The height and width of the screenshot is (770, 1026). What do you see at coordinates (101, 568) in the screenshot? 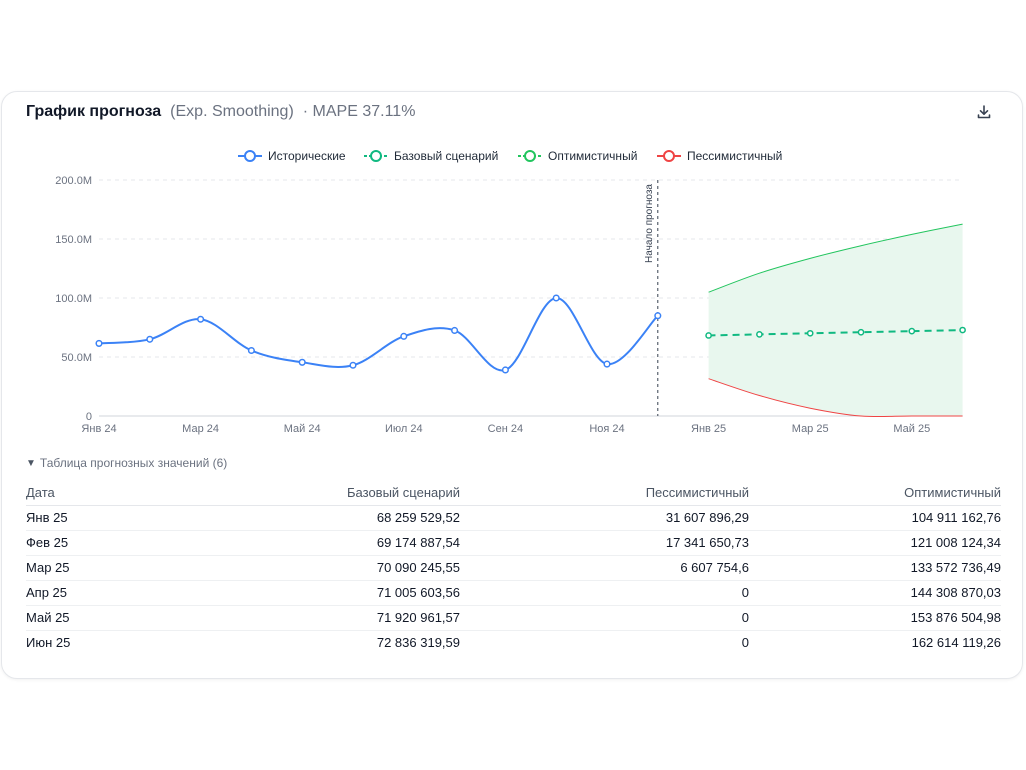
I see `cell-date: Мар 25` at bounding box center [101, 568].